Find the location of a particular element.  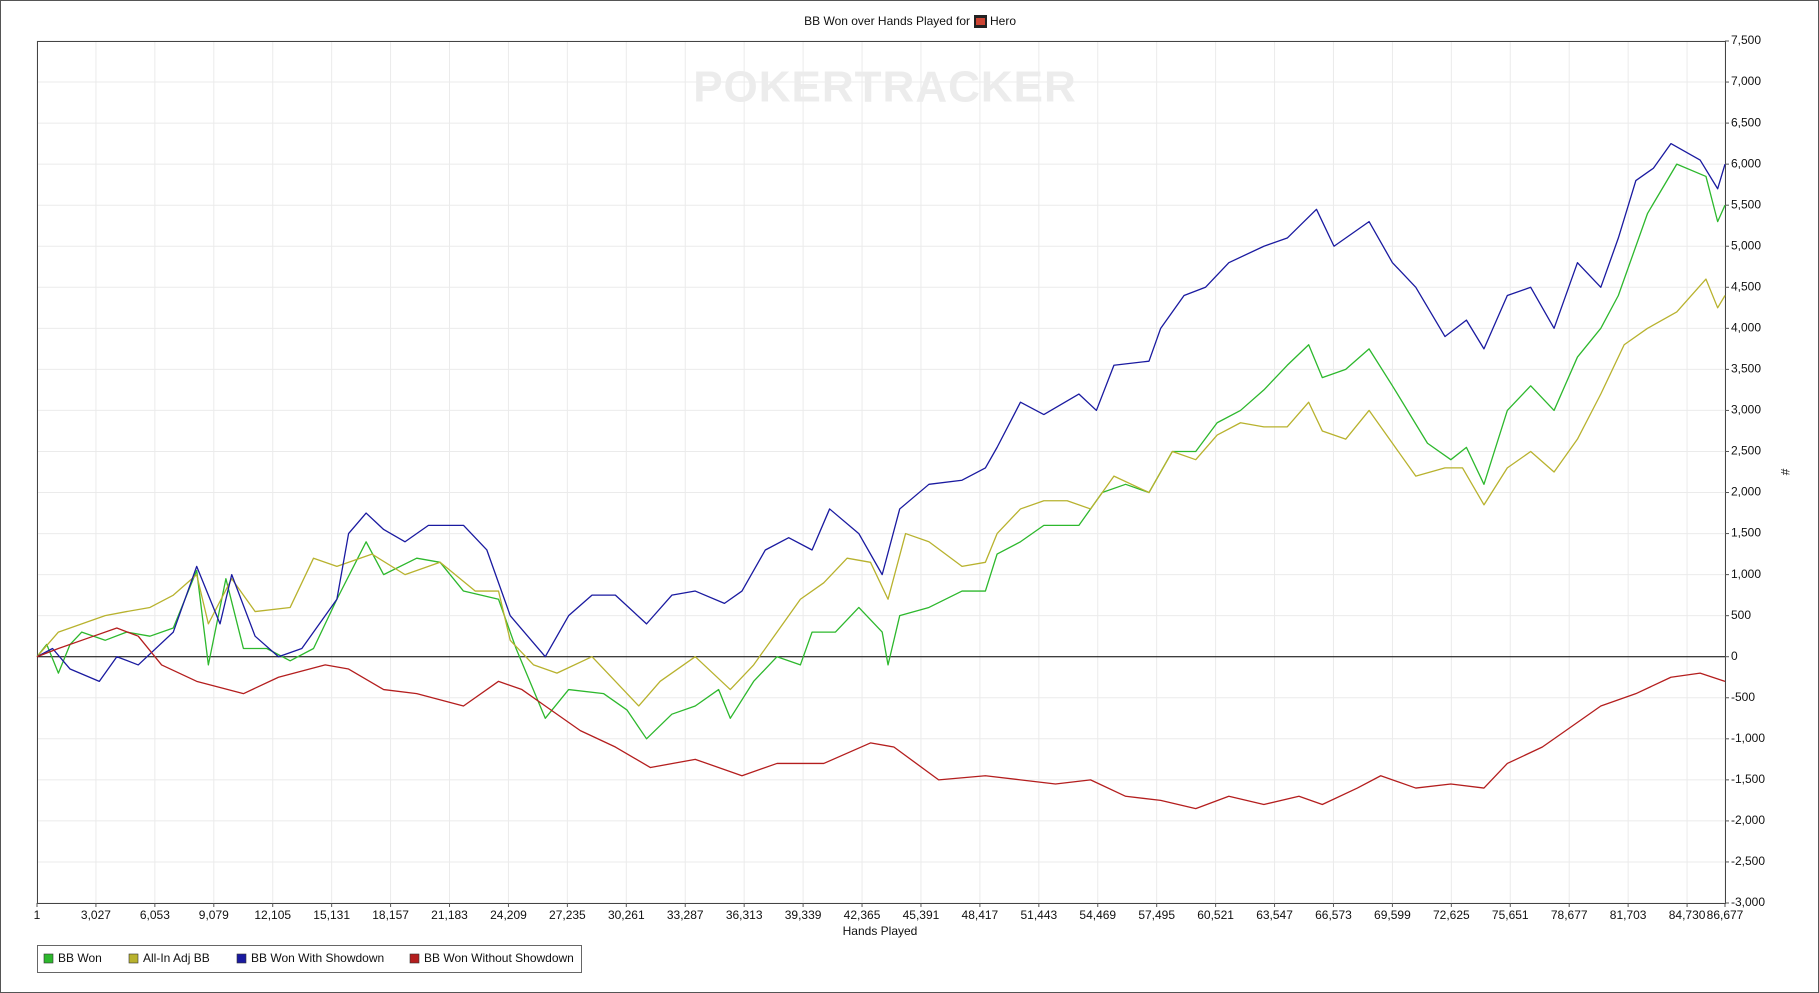

y-tick-label: 4,500 is located at coordinates (1746, 286).